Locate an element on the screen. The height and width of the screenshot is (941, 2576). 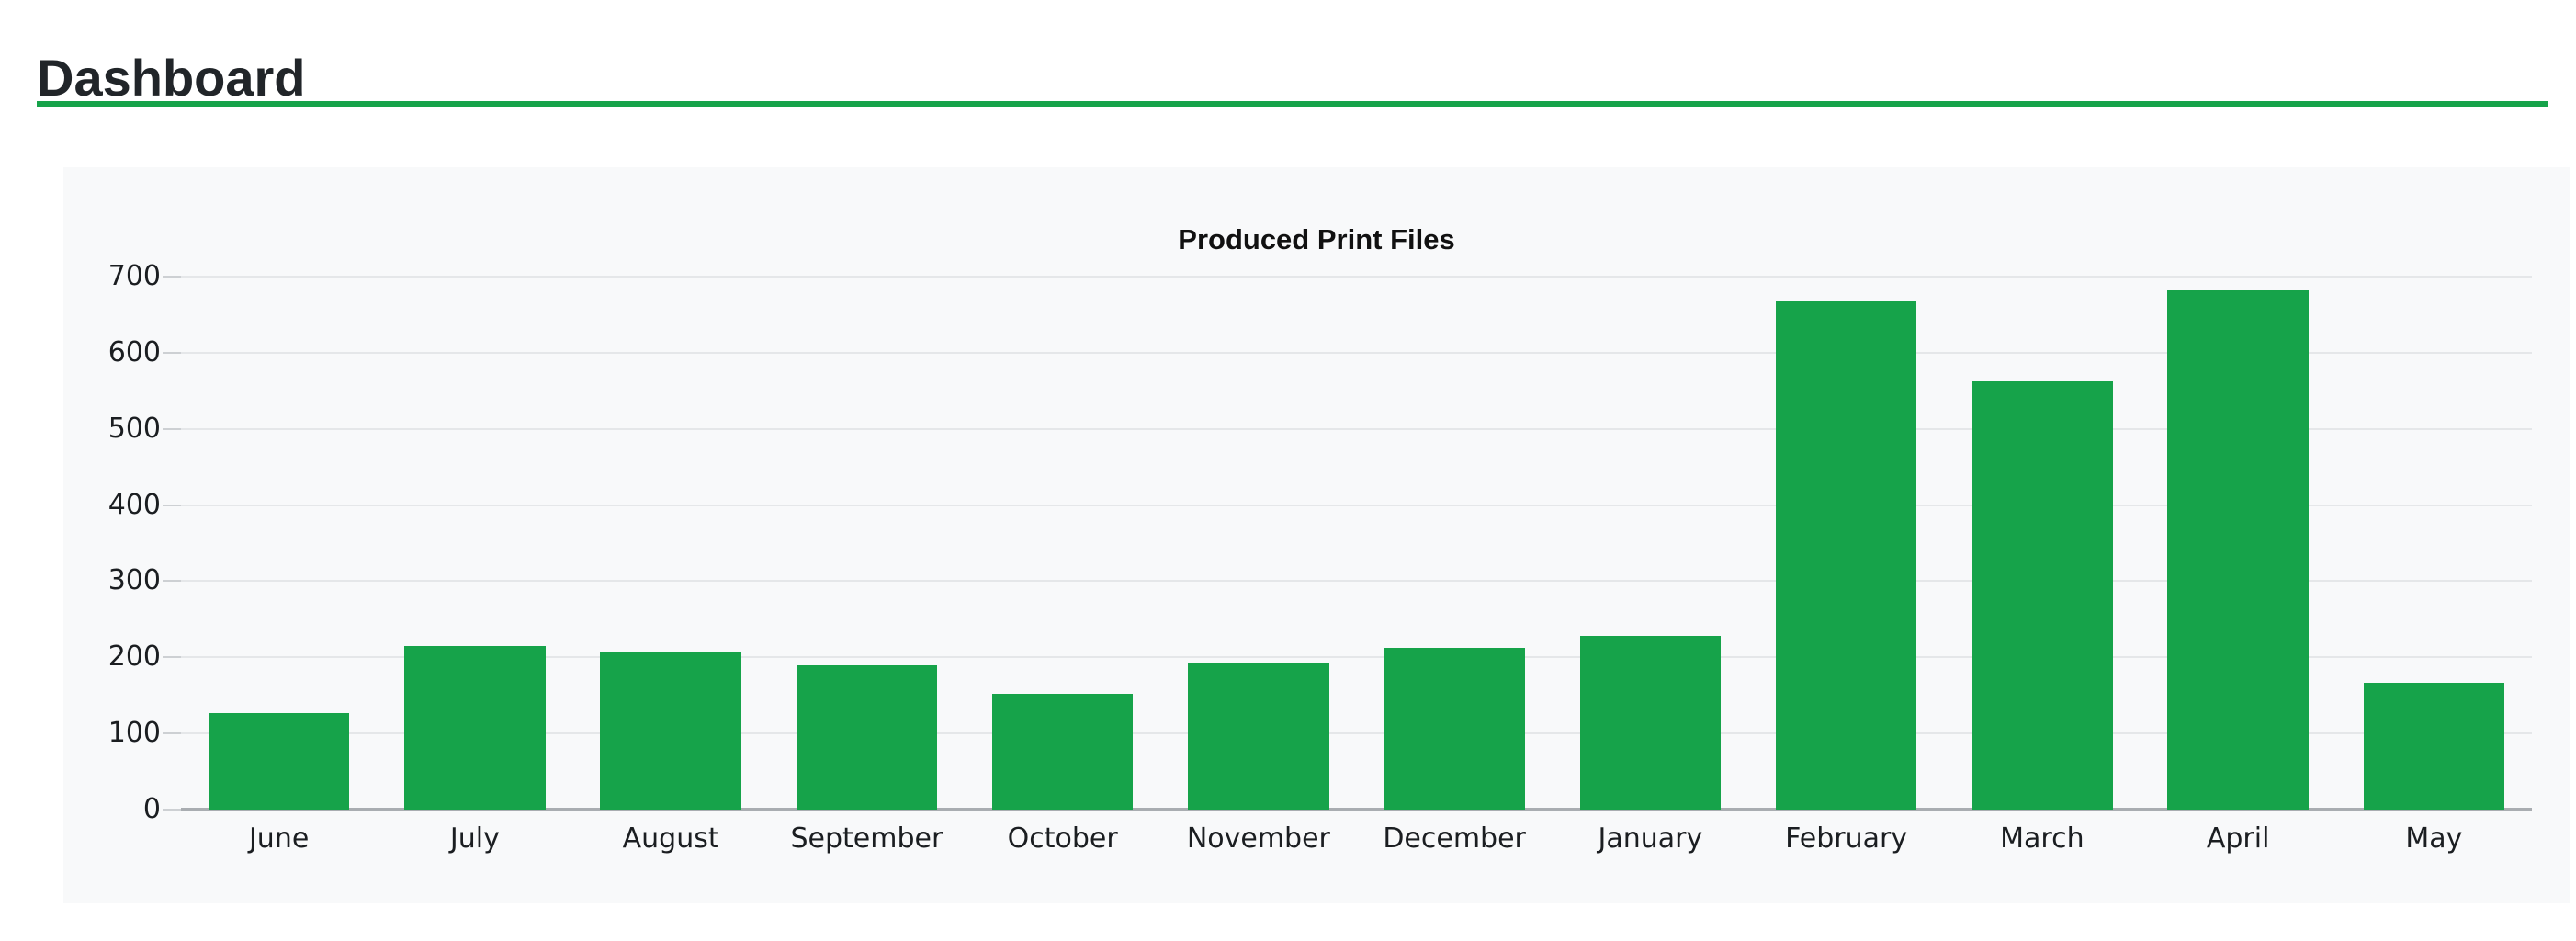
bar-april is located at coordinates (2238, 549).